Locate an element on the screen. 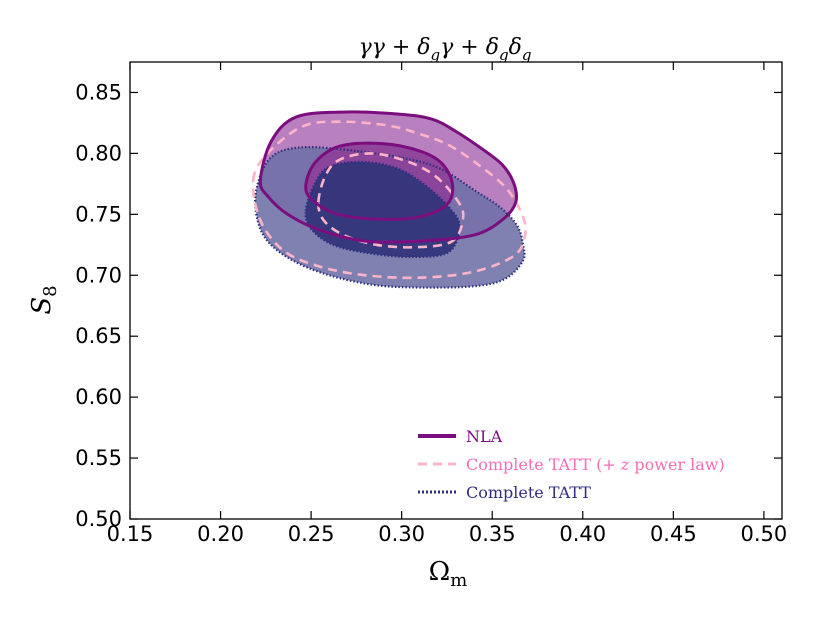 This screenshot has height=617, width=822. y-tick-label: 0.65 is located at coordinates (98, 336).